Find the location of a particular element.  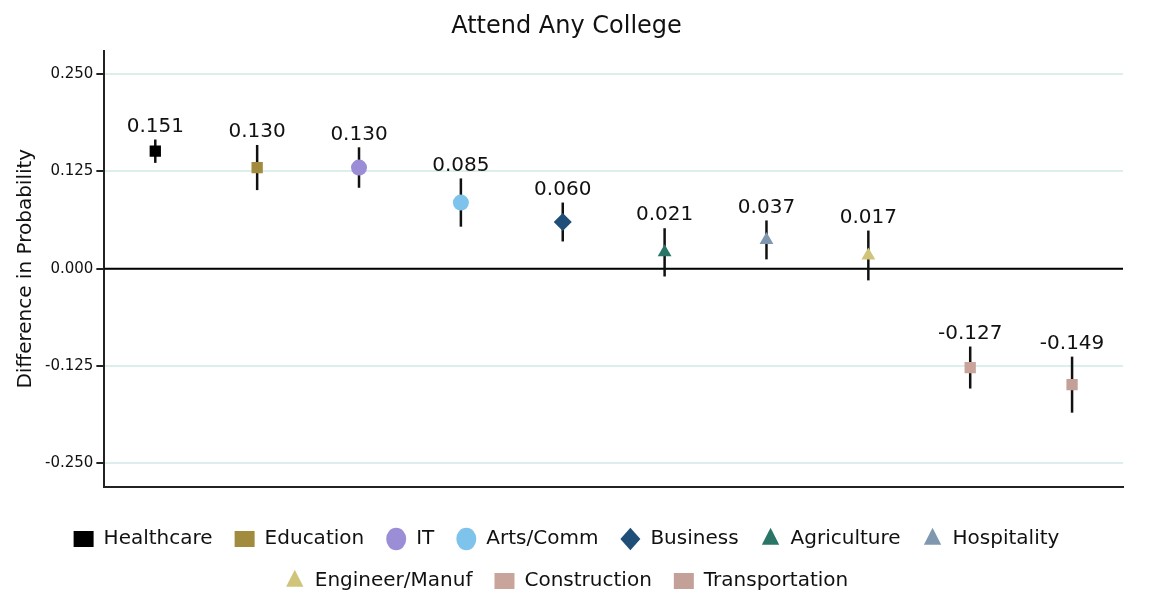

y-axis-title: Difference in Probability is located at coordinates (24, 268).